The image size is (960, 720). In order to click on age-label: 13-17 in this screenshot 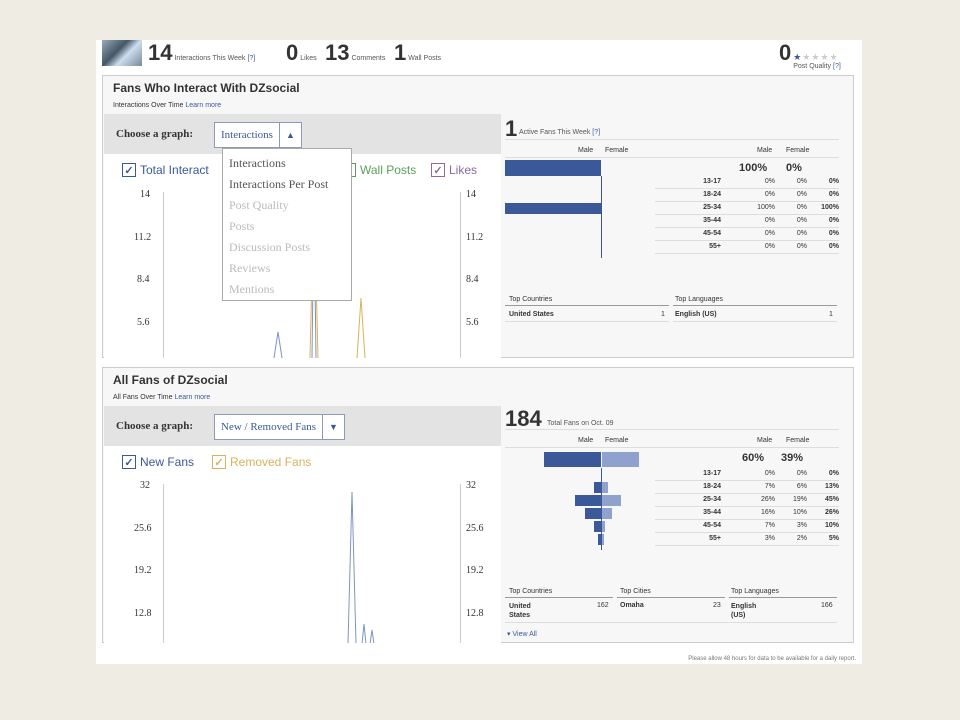, I will do `click(712, 473)`.